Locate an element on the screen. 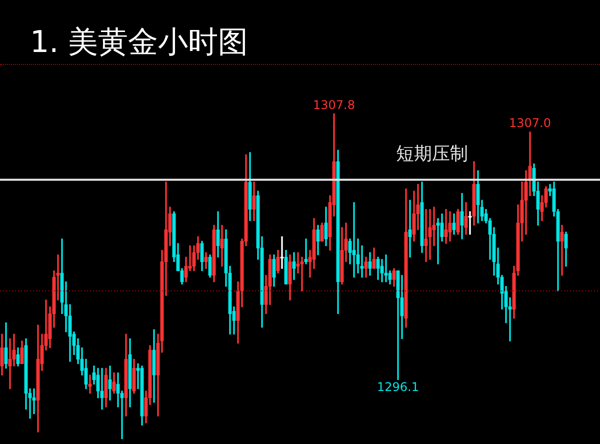 Image resolution: width=600 pixels, height=444 pixels. ref-line-label: 短期压制 is located at coordinates (432, 153).